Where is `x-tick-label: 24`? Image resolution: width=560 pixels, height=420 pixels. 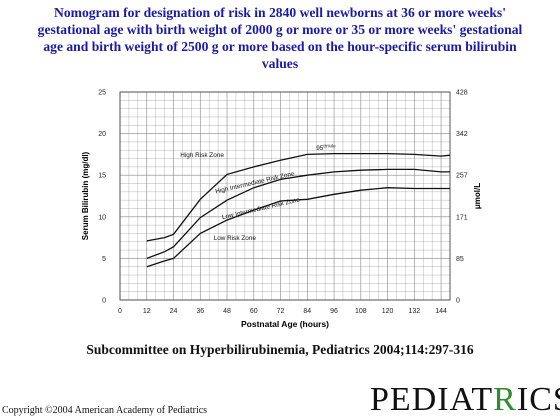
x-tick-label: 24 is located at coordinates (174, 311).